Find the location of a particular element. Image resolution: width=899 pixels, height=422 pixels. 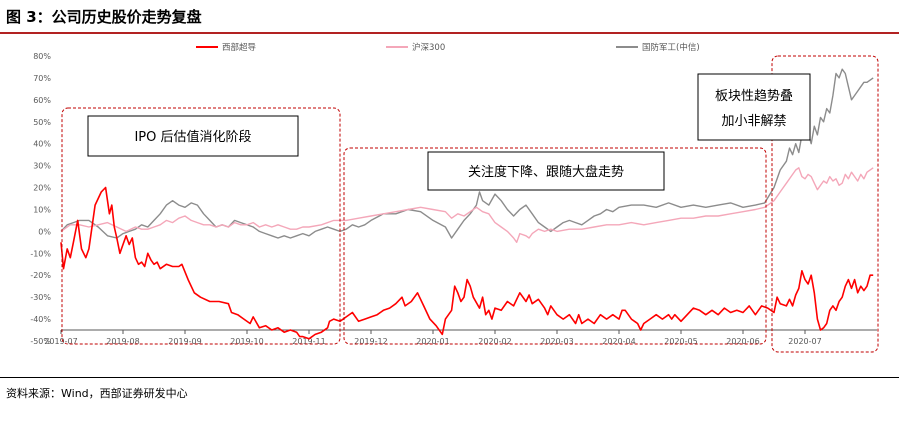

x-tick-label: 2020-01 is located at coordinates (432, 341).